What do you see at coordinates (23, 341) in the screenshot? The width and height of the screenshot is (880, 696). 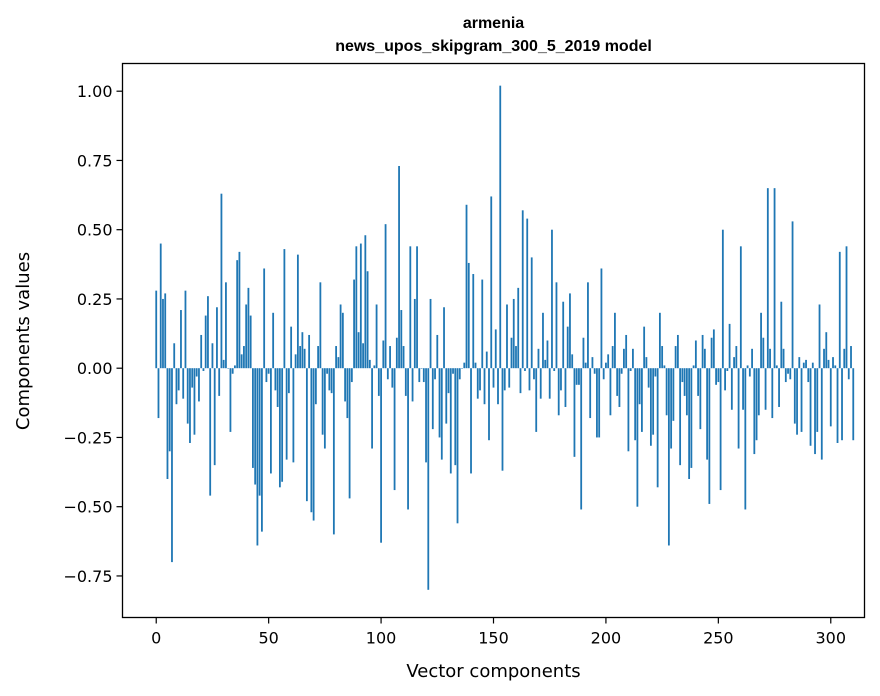 I see `y-axis-label: Components values` at bounding box center [23, 341].